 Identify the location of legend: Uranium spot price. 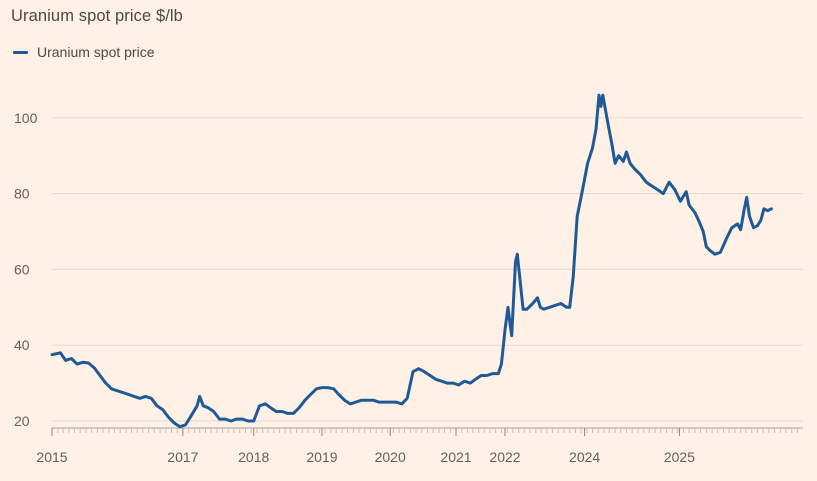
(84, 52).